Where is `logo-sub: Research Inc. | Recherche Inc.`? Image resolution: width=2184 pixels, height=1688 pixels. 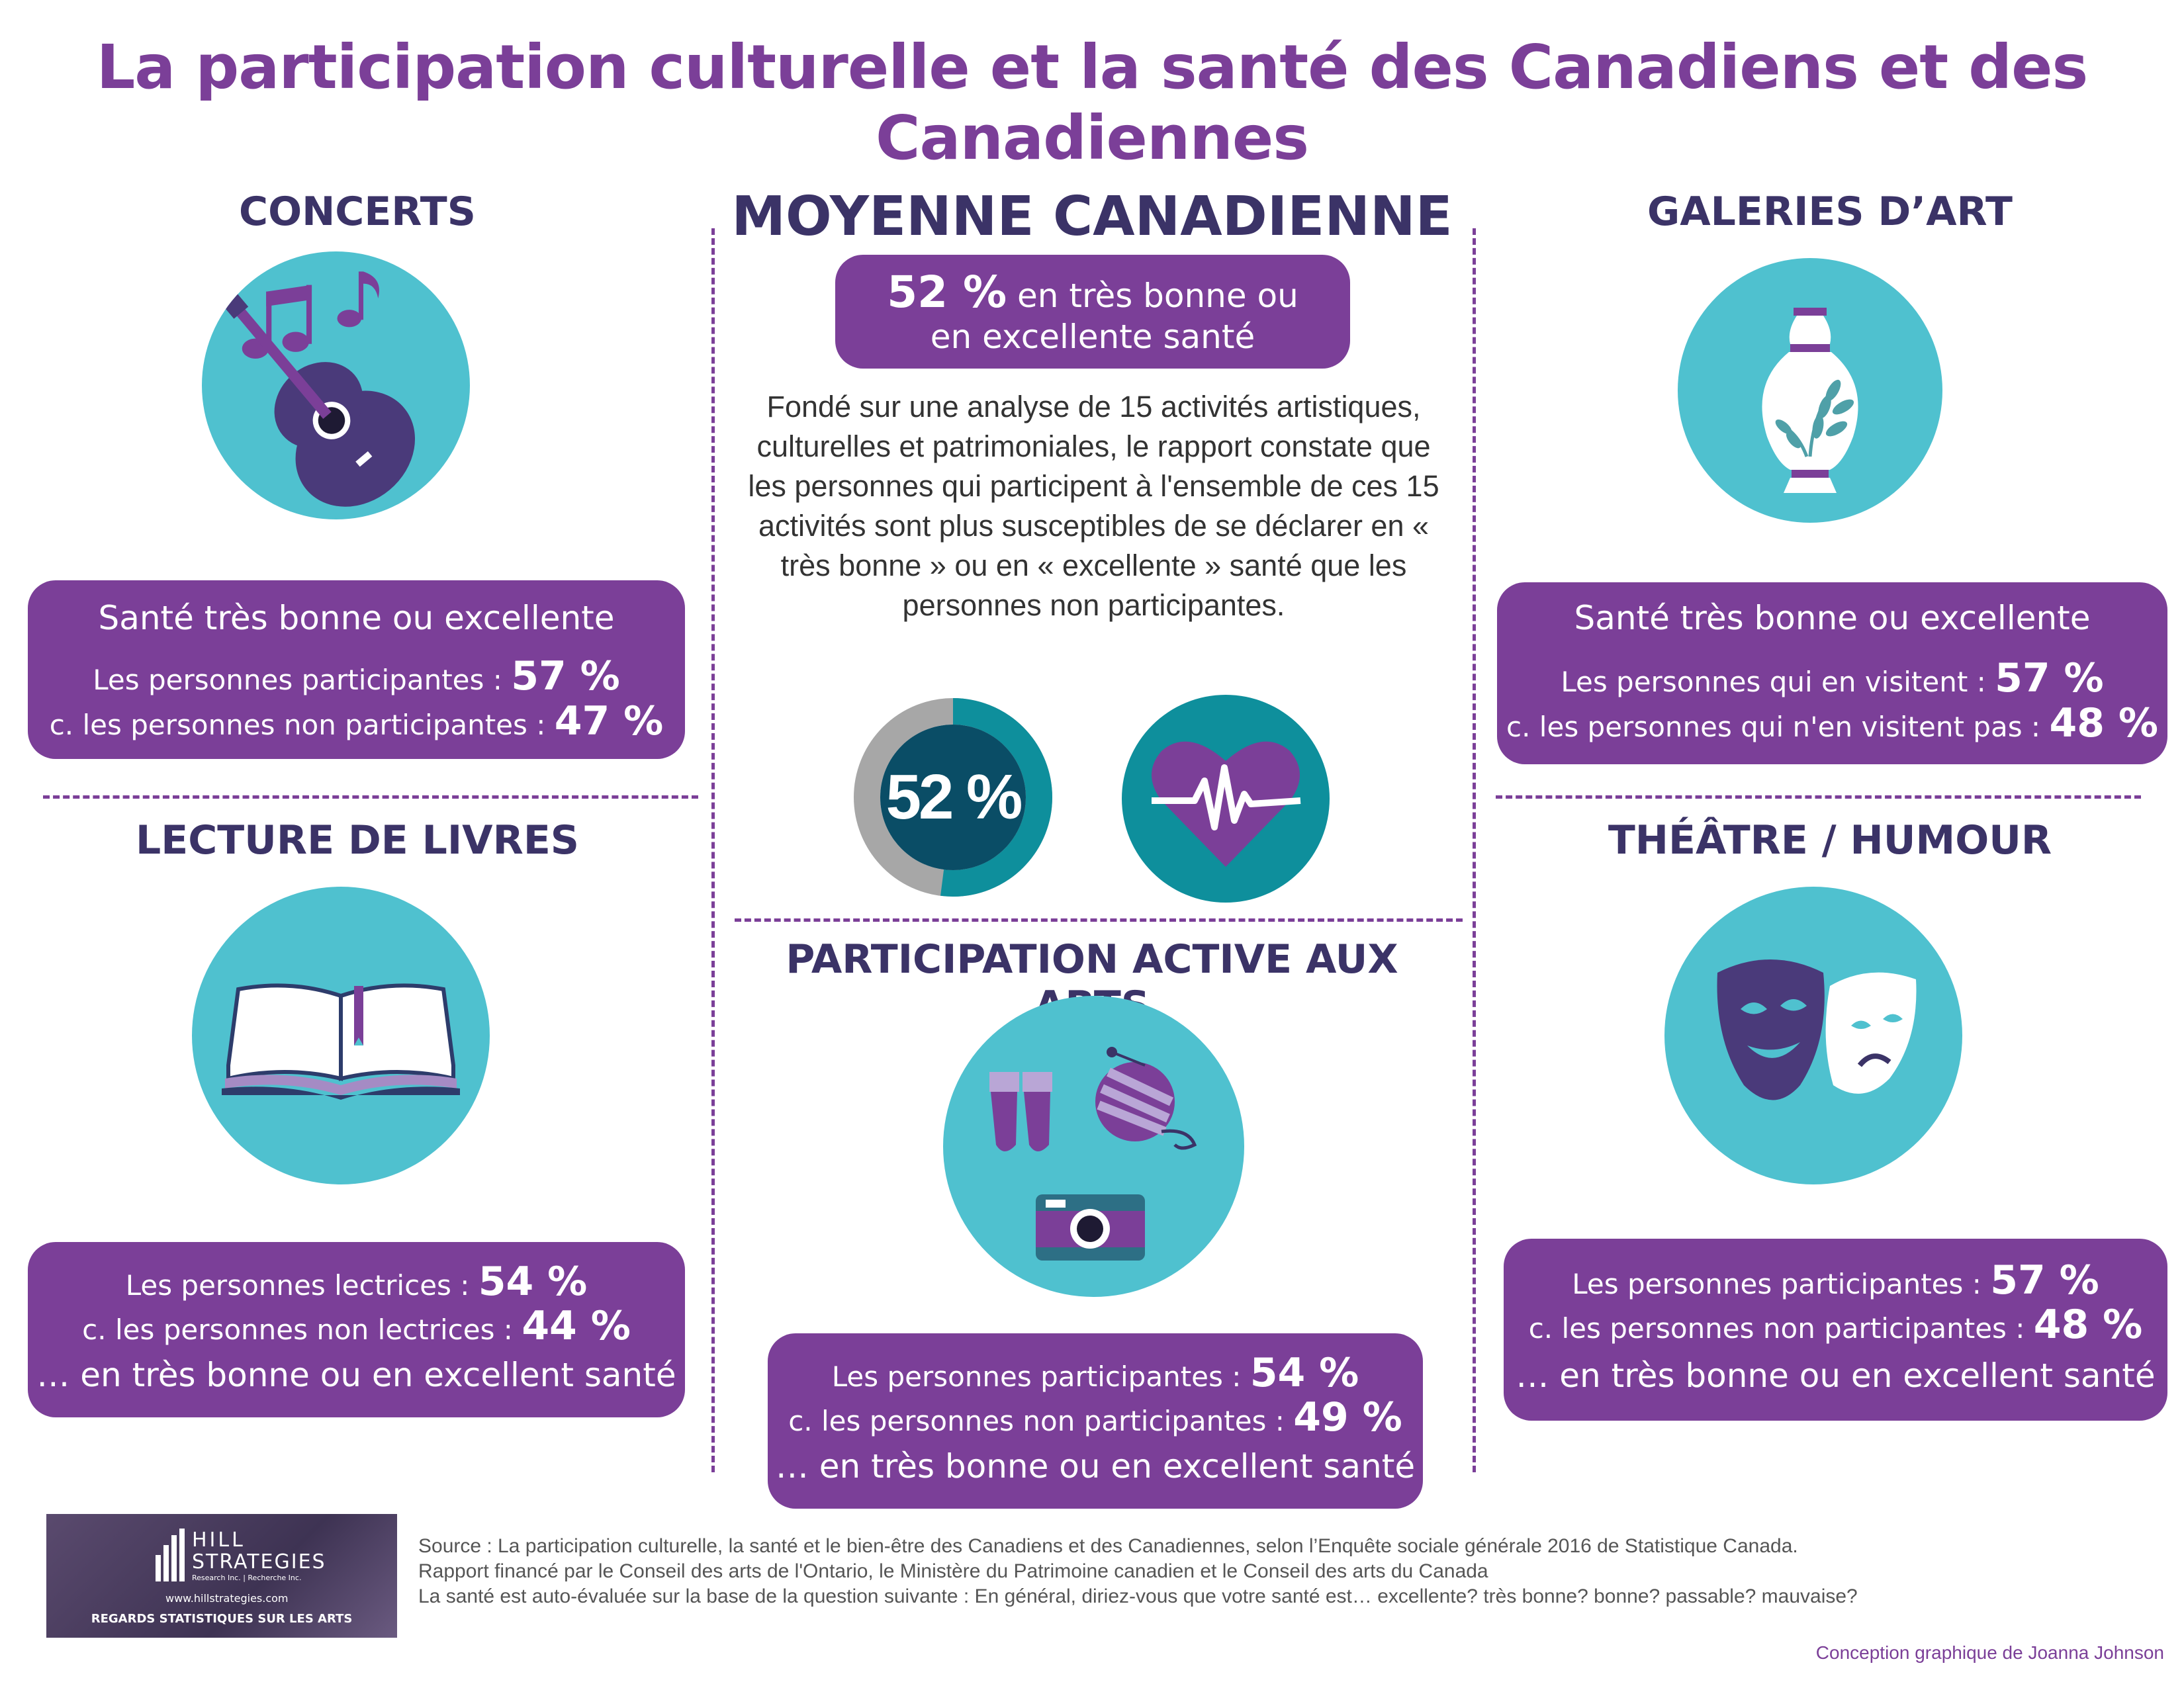
logo-sub: Research Inc. | Recherche Inc. is located at coordinates (247, 1578).